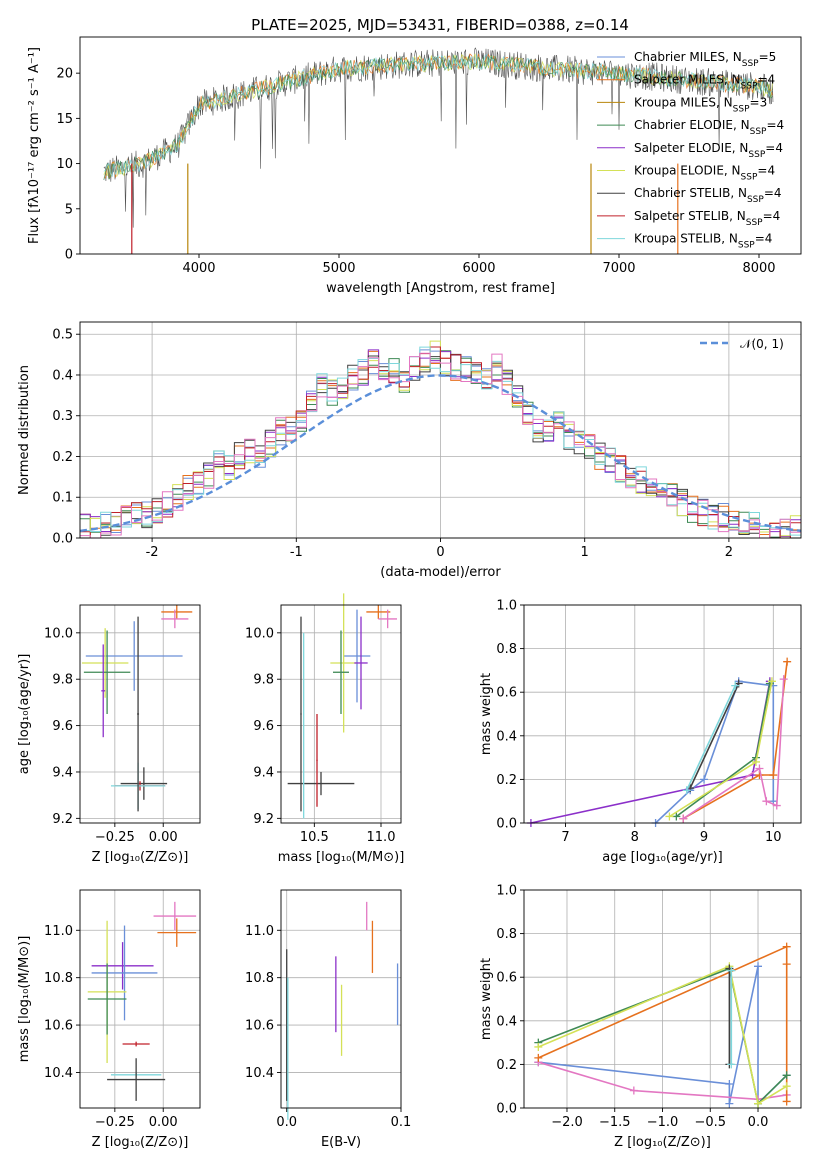 Image resolution: width=819 pixels, height=1170 pixels. I want to click on age_vs_Z-frame, so click(140, 714).